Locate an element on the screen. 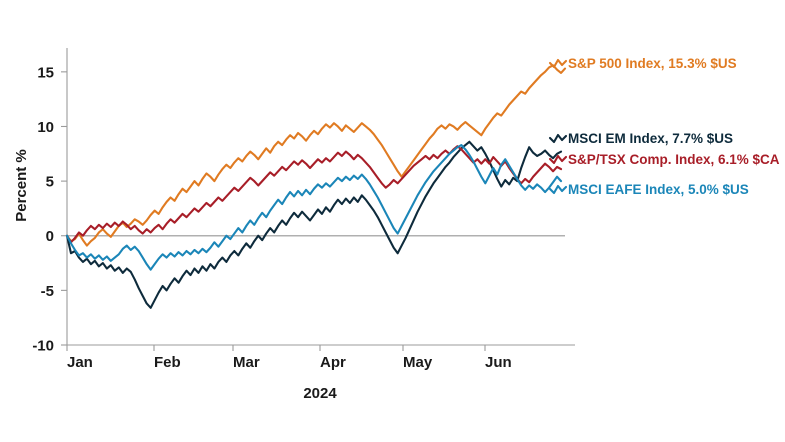  y-axis-tick-label: 5 is located at coordinates (50, 182).